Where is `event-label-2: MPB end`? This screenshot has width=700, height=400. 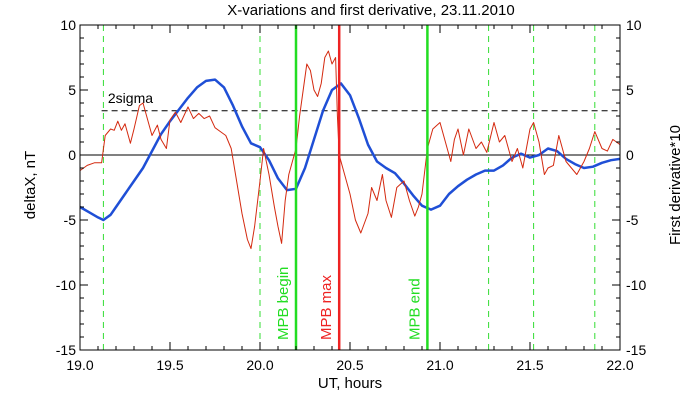 event-label-2: MPB end is located at coordinates (414, 309).